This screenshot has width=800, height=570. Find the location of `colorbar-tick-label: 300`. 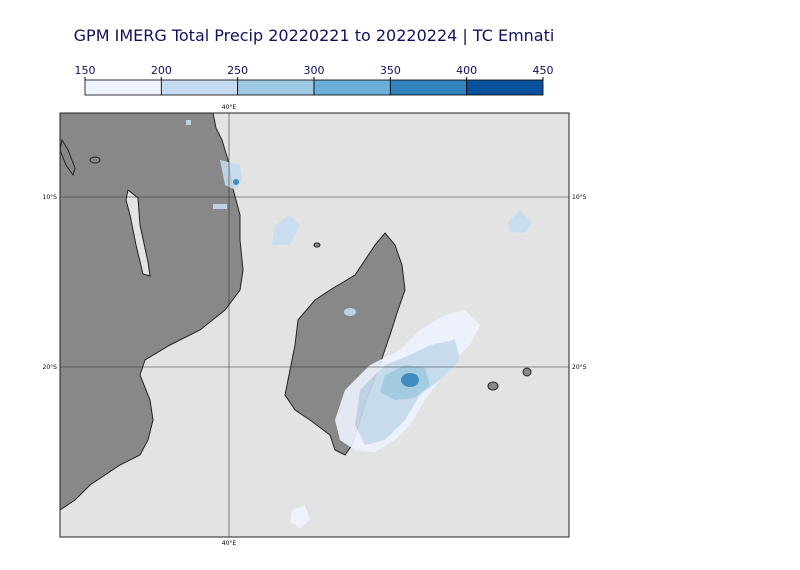

colorbar-tick-label: 300 is located at coordinates (314, 70).